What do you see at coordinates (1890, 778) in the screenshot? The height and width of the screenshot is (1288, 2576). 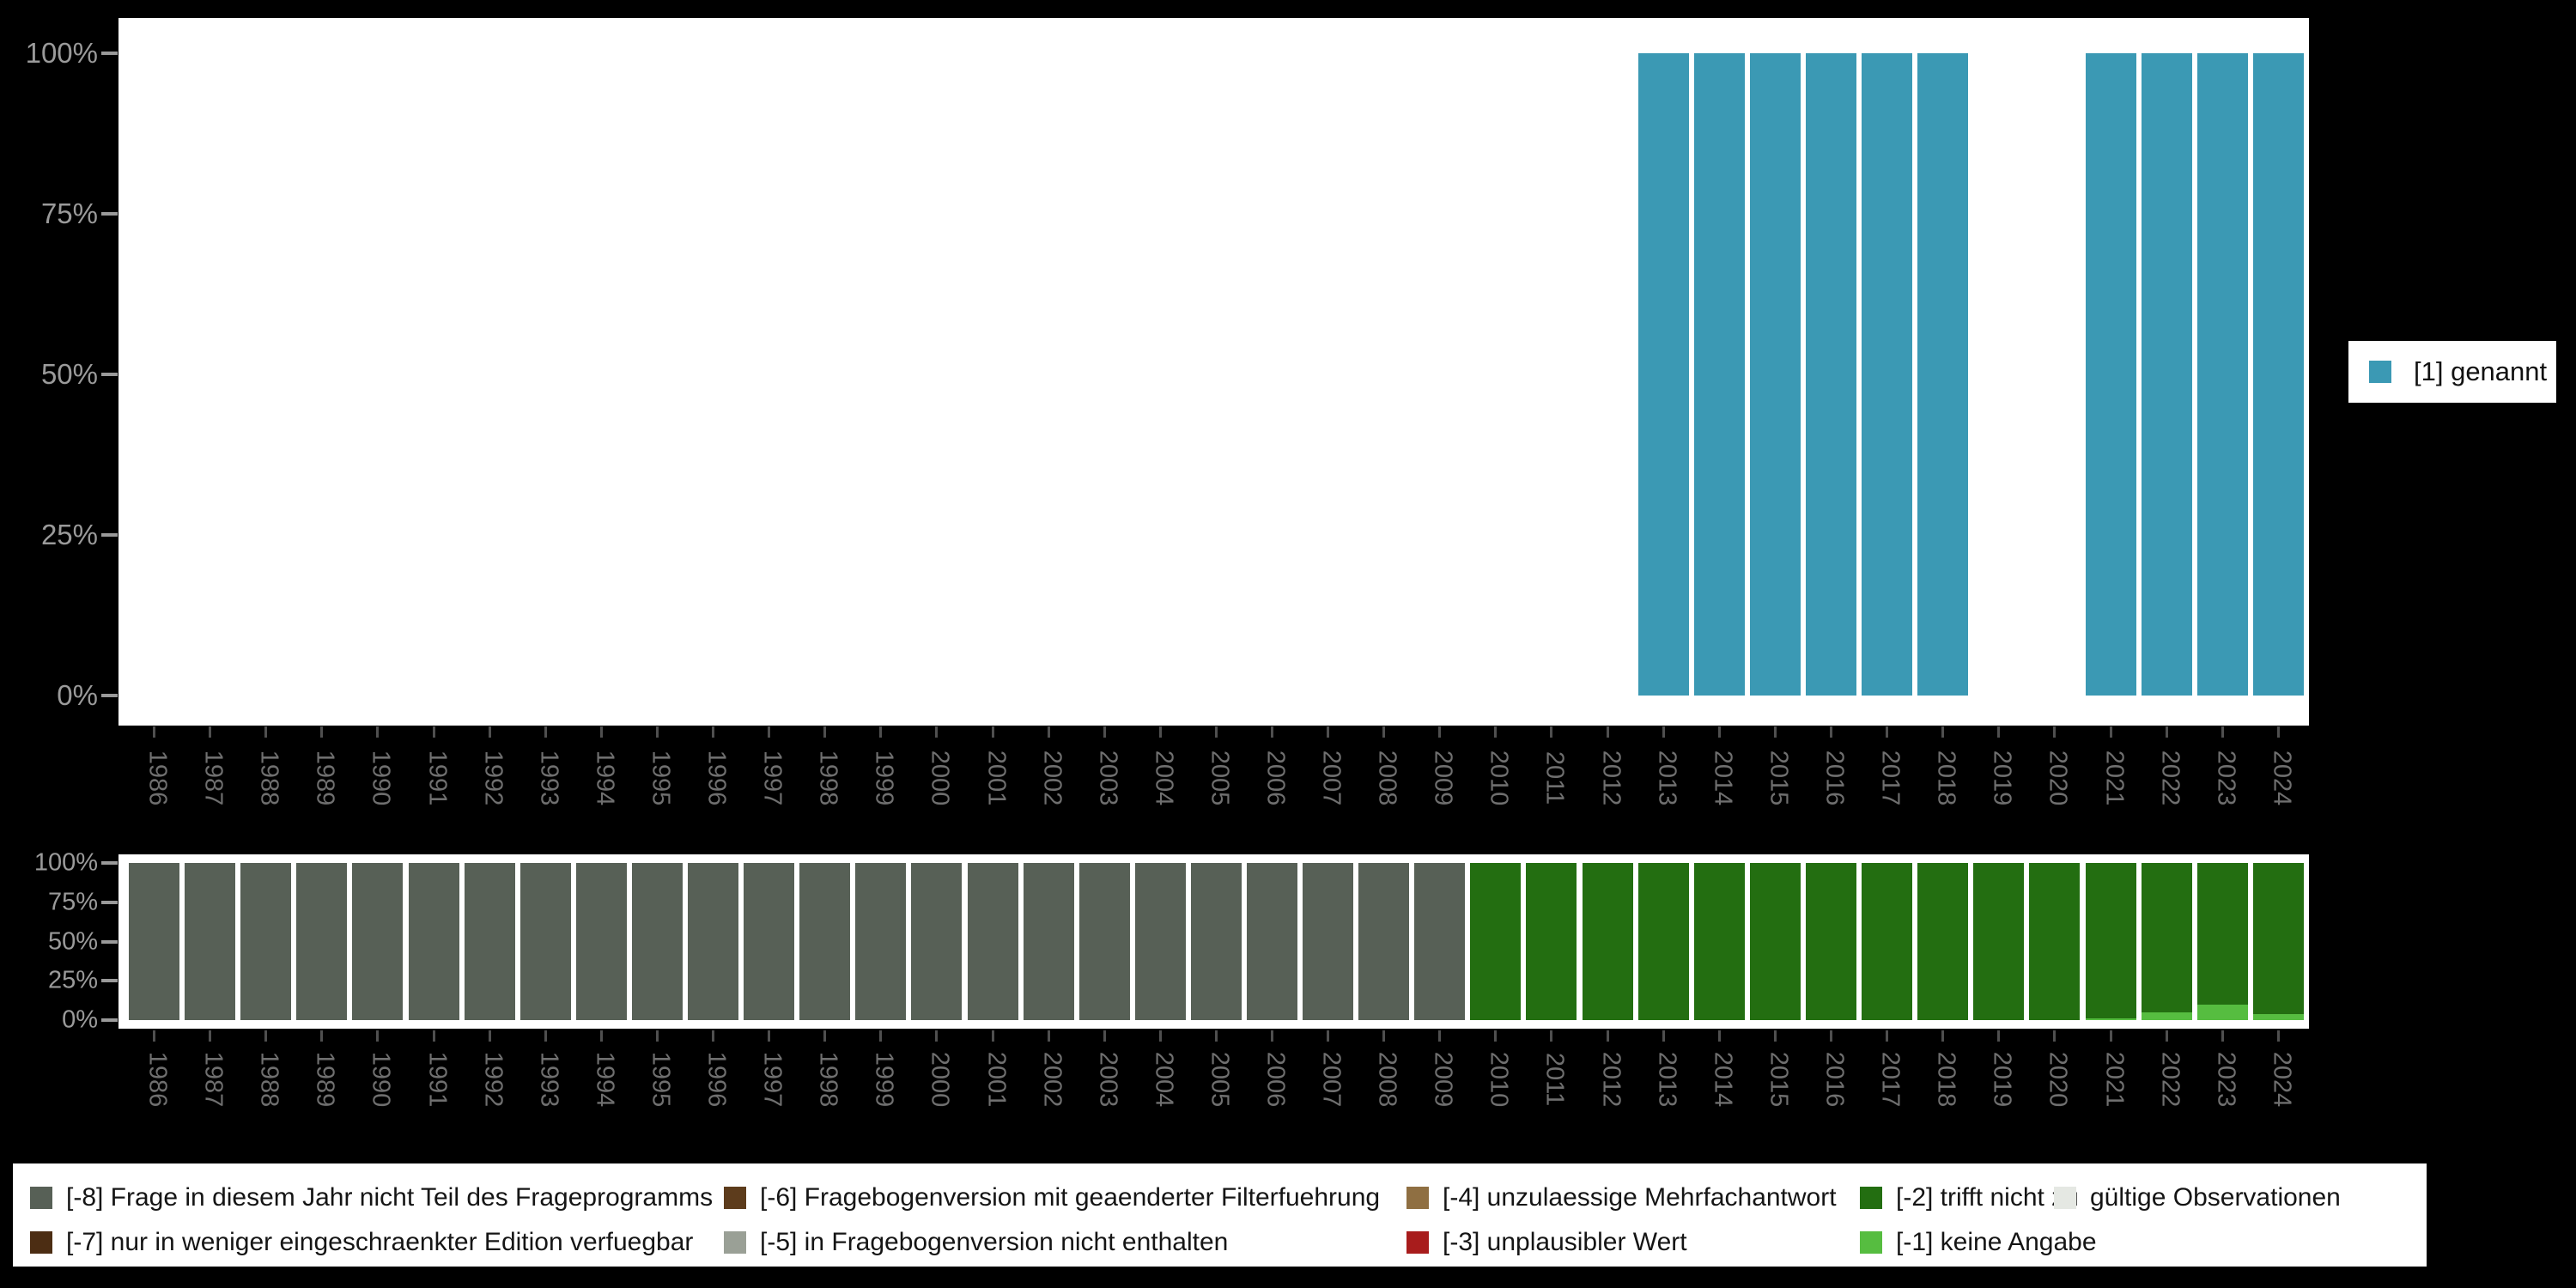 I see `x-tick-label: 2017` at bounding box center [1890, 778].